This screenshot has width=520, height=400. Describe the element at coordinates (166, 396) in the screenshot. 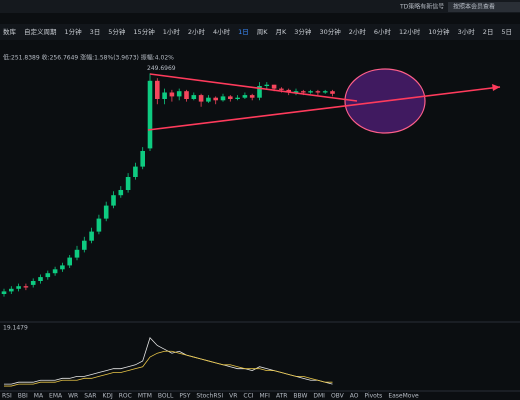

I see `indicator-tab: BOLL` at that location.